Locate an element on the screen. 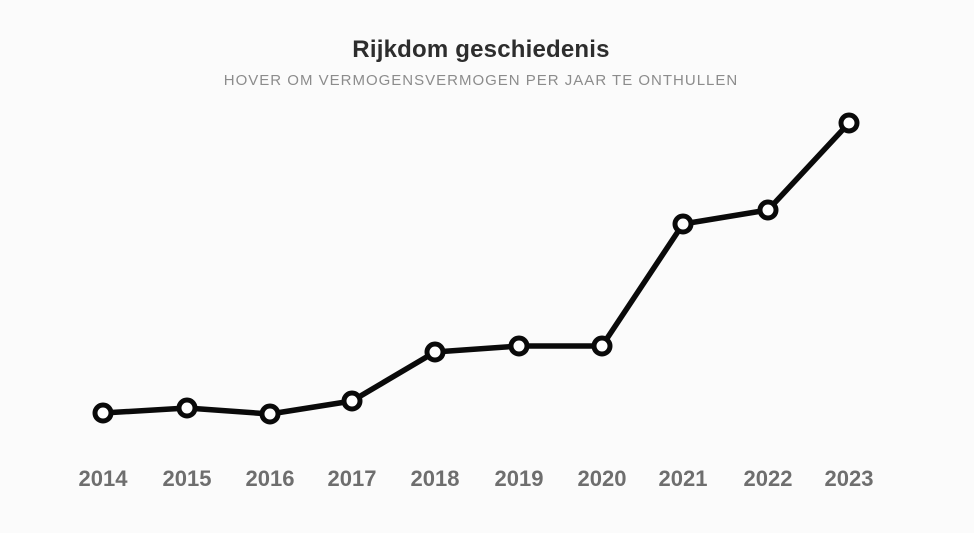  data-point-2017 is located at coordinates (352, 401).